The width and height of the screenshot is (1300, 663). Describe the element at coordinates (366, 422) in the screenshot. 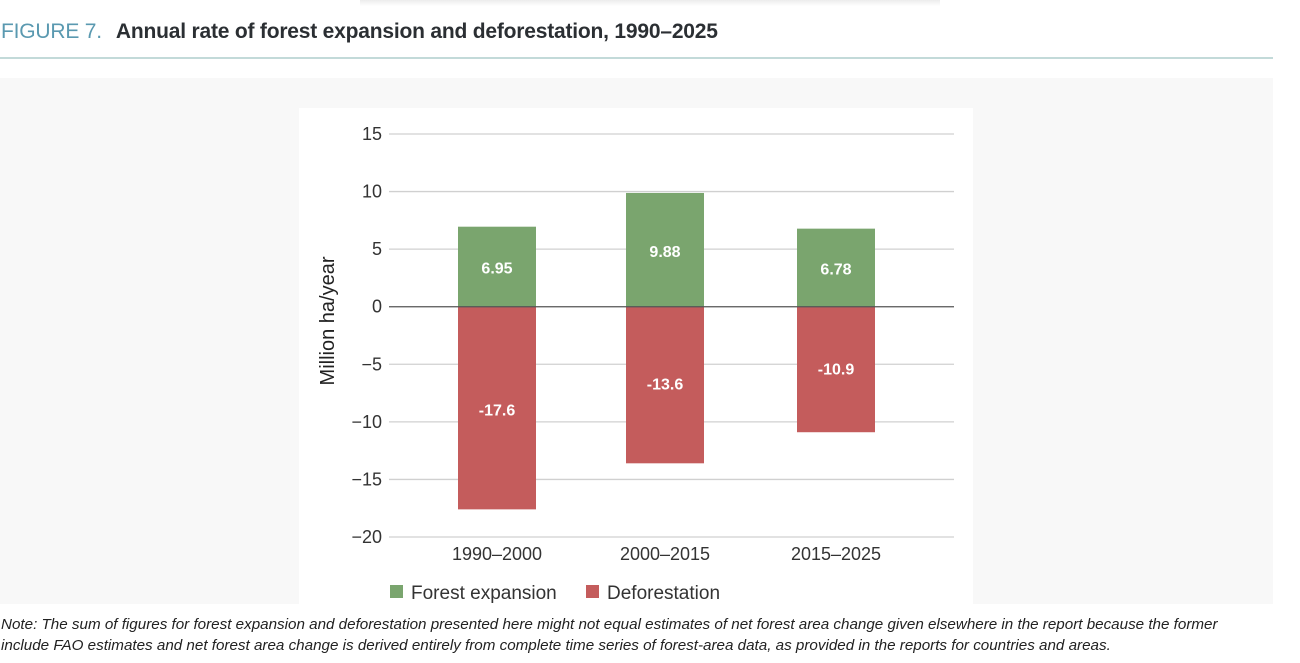

I see `y-tick-label: −10` at that location.